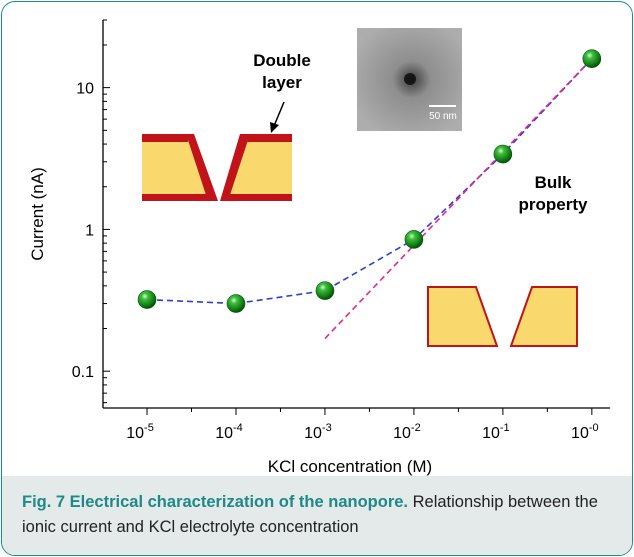 This screenshot has height=557, width=634. I want to click on tem-image-inset: 50 nm, so click(409, 79).